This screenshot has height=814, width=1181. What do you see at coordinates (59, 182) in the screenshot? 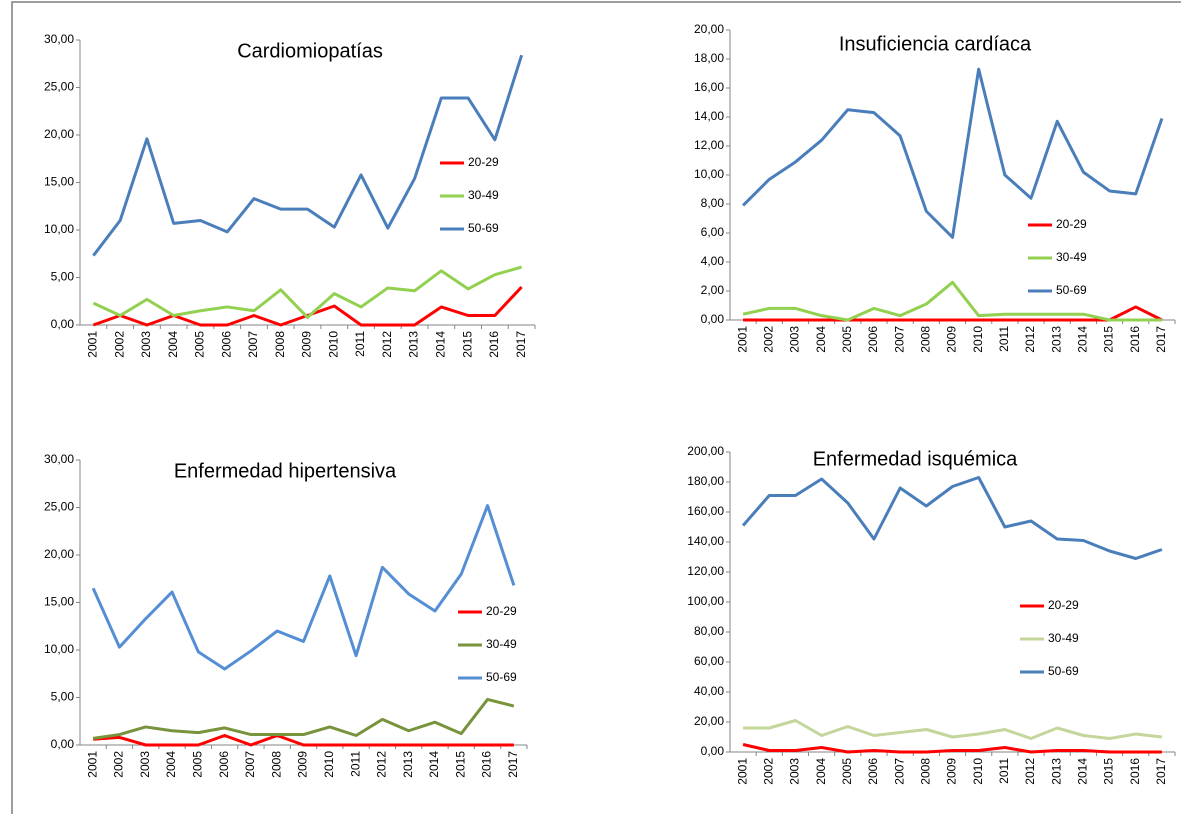
I see `y-tick-label: 15,00` at bounding box center [59, 182].